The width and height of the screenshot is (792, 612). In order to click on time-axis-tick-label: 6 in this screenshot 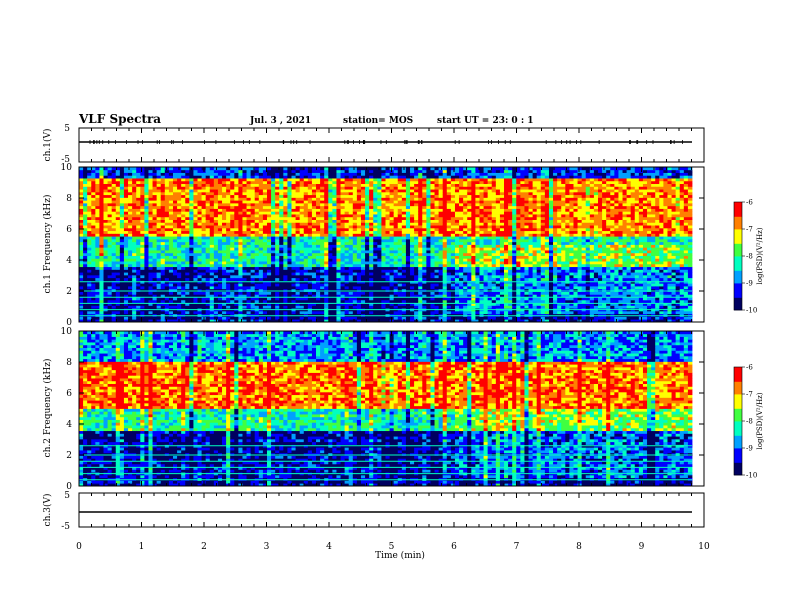, I will do `click(454, 547)`.